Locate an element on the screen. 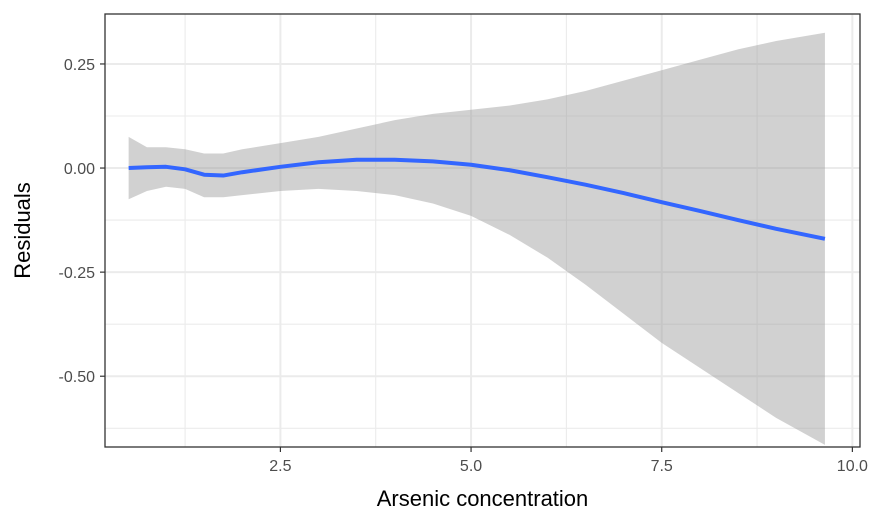 This screenshot has height=525, width=875. x-tick-label: 5.0 is located at coordinates (471, 466).